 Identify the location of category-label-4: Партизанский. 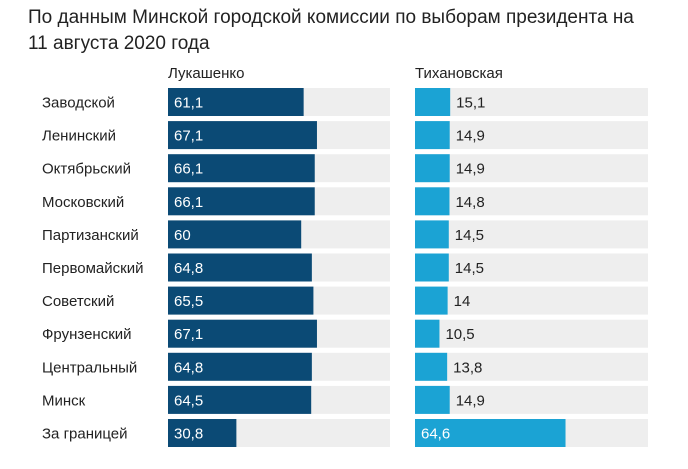
(90, 235).